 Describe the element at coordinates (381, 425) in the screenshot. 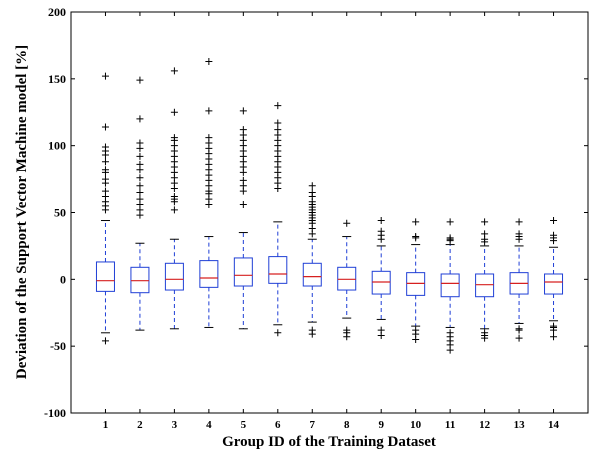

I see `x-tick-label: 9` at that location.